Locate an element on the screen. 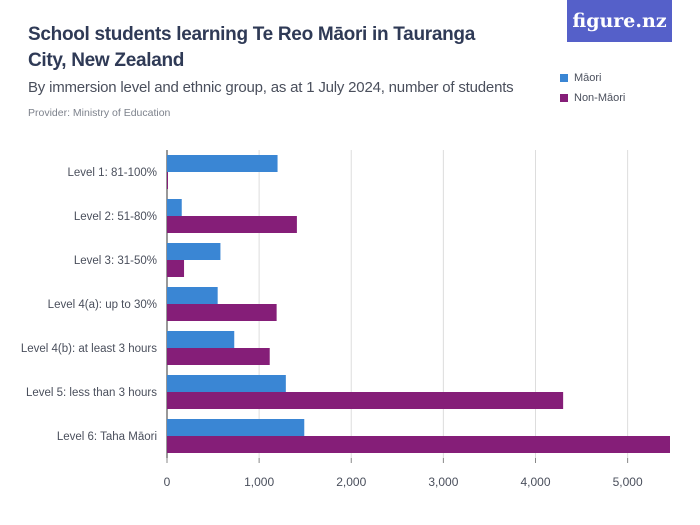 The height and width of the screenshot is (525, 700). legend-item-maori: Māori is located at coordinates (592, 78).